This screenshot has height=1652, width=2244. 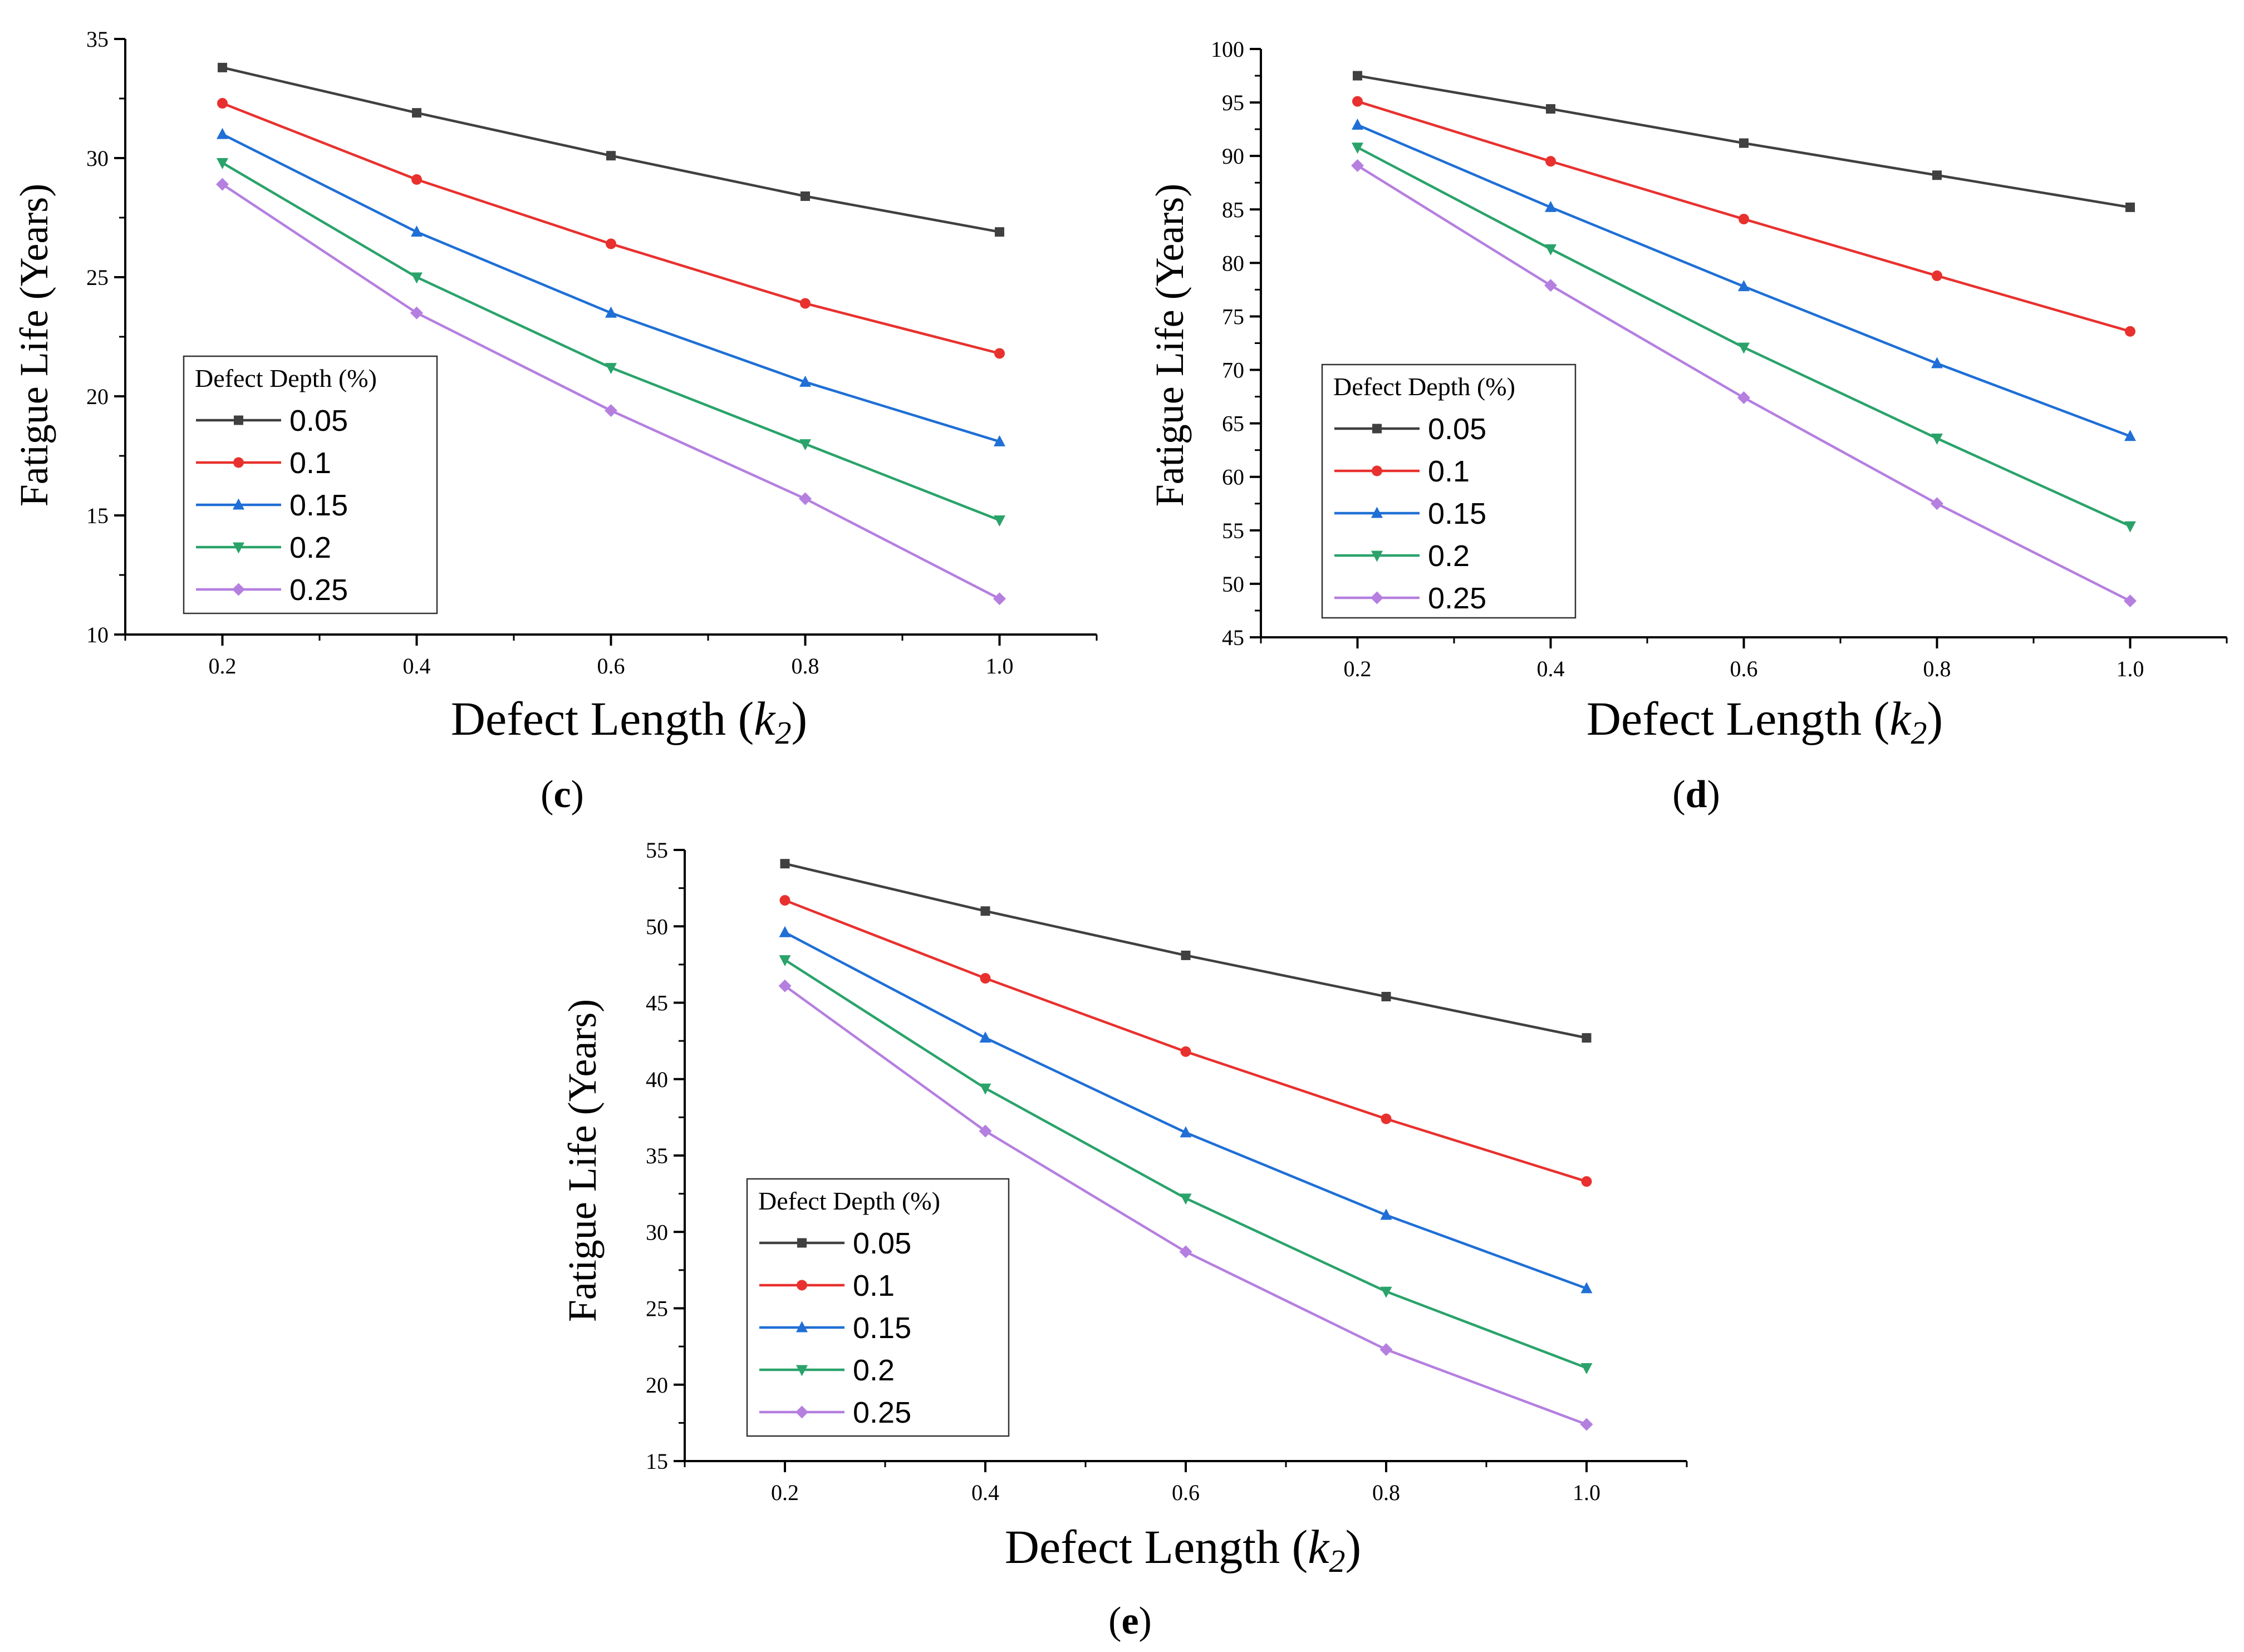 I want to click on legend: Defect Depth (%) 0.05 0.1 0.15 0.2 0.25, so click(x=878, y=1308).